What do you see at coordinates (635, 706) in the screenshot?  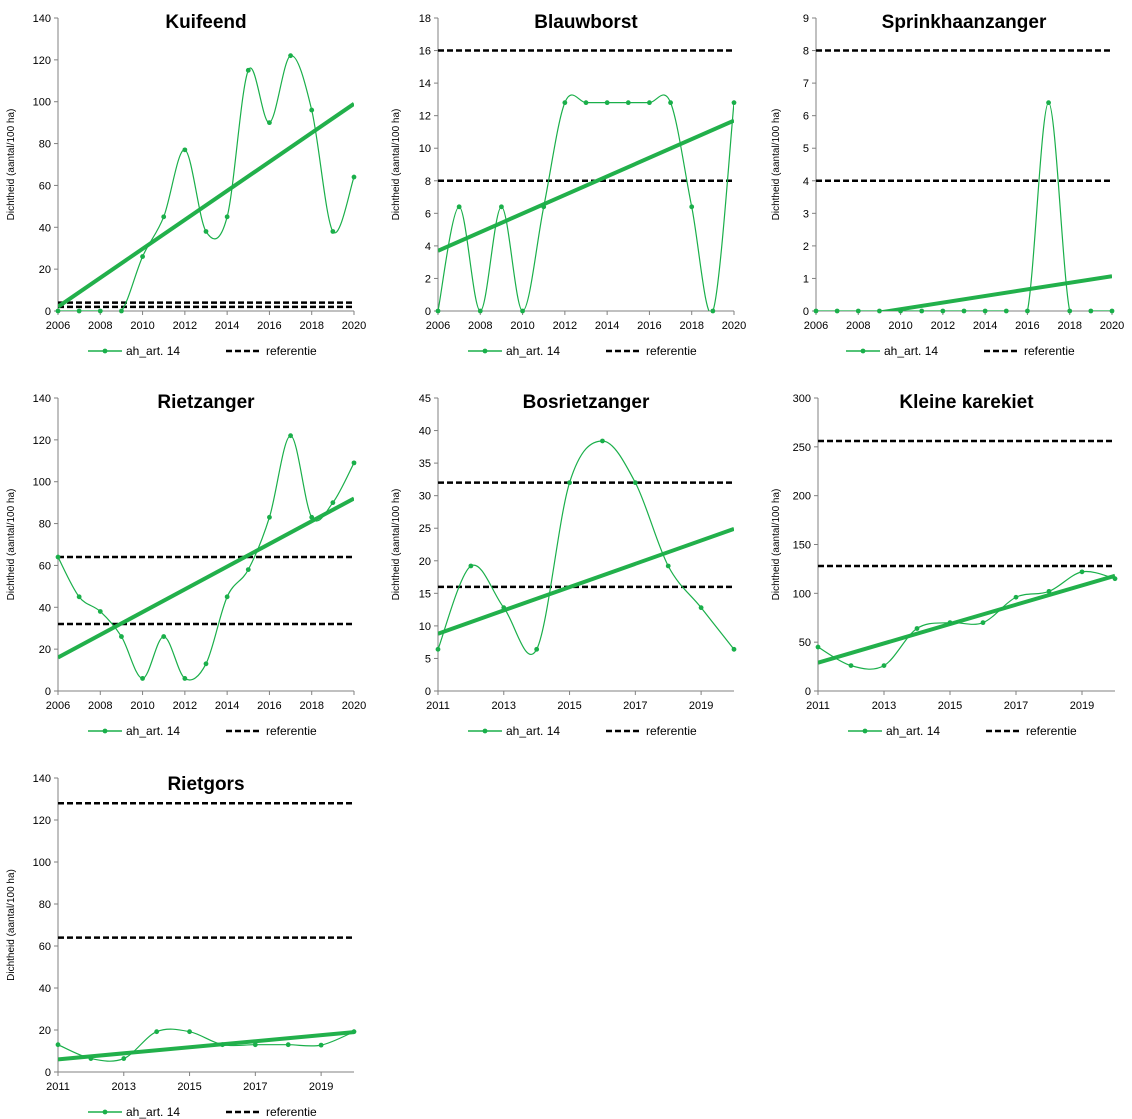 I see `x-tick-label: 2017` at bounding box center [635, 706].